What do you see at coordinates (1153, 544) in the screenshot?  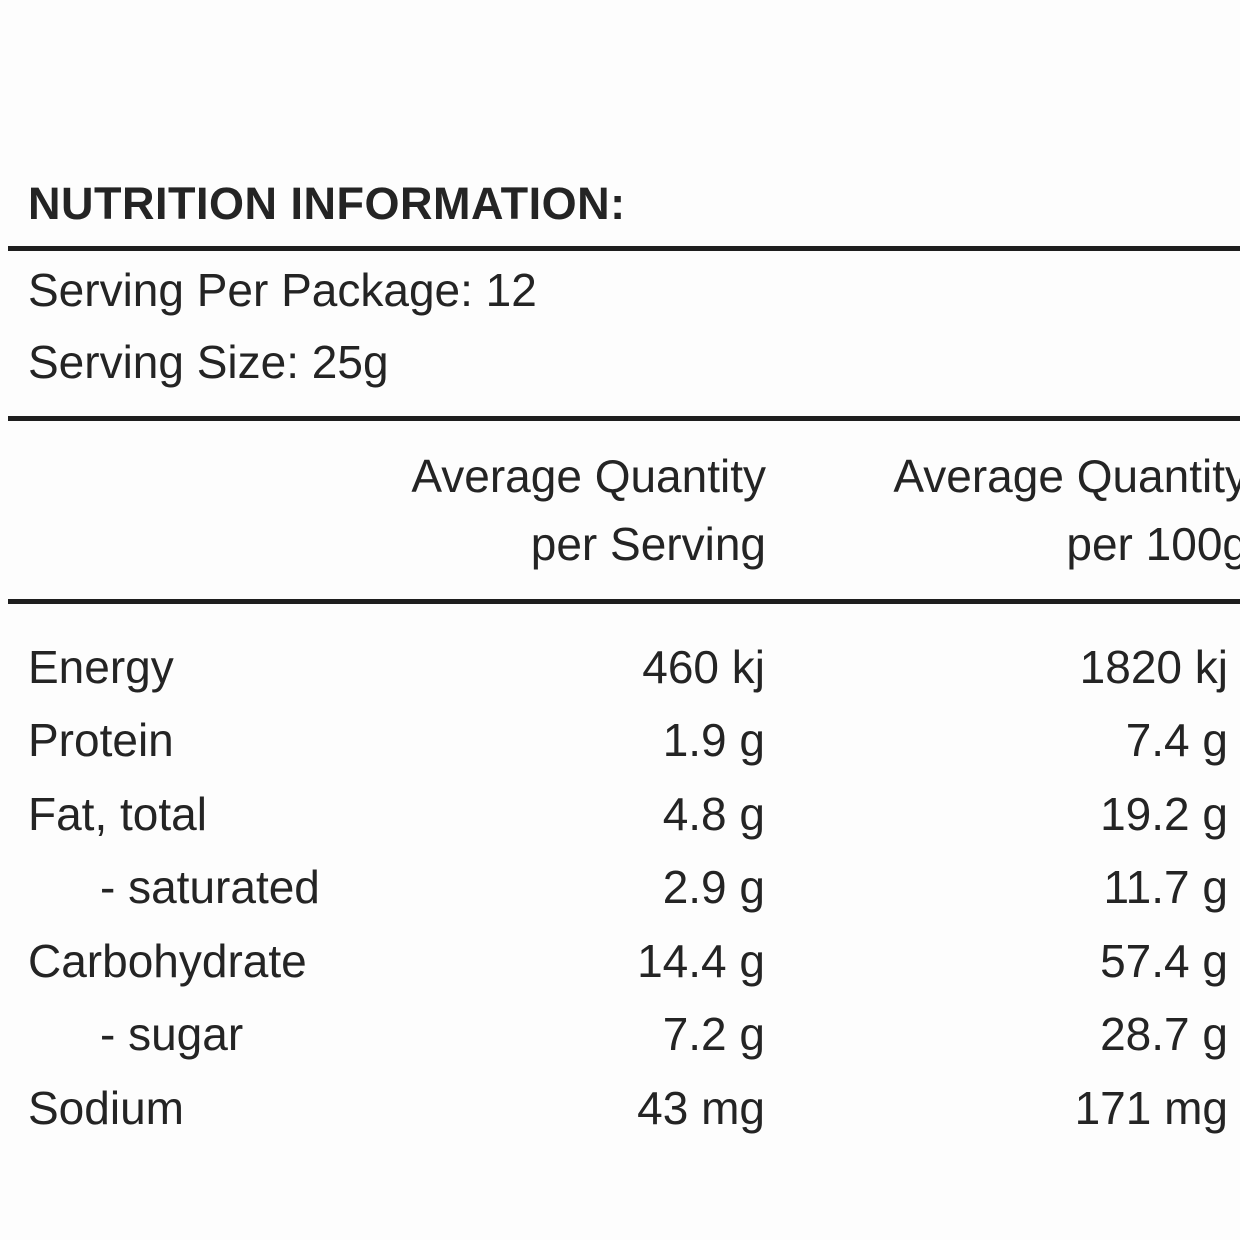 I see `column-header-per-100g-line2: per 100g` at bounding box center [1153, 544].